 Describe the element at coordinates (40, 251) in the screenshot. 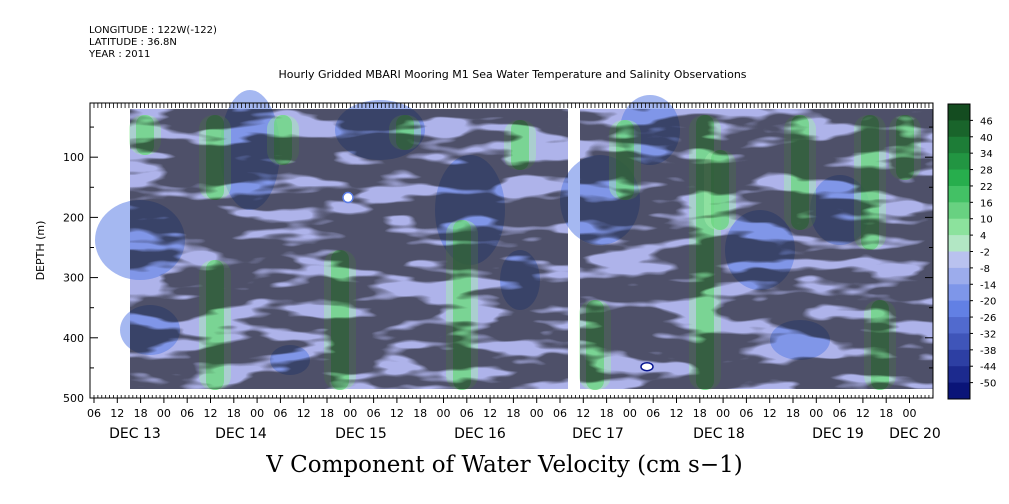

I see `y-axis-label: DEPTH (m)` at that location.